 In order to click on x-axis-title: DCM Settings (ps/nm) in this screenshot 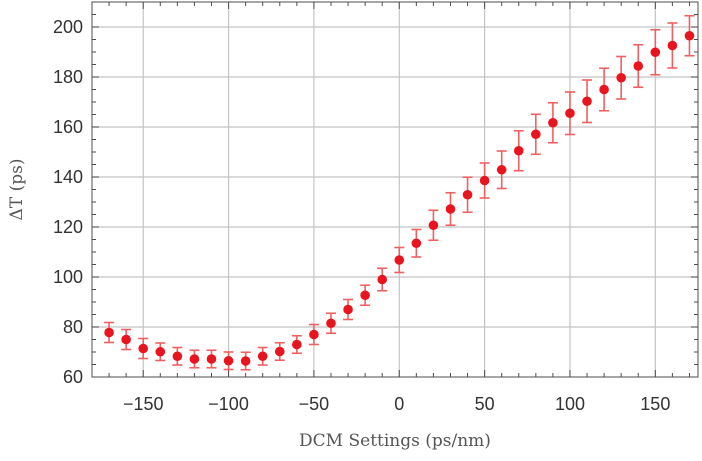, I will do `click(395, 441)`.